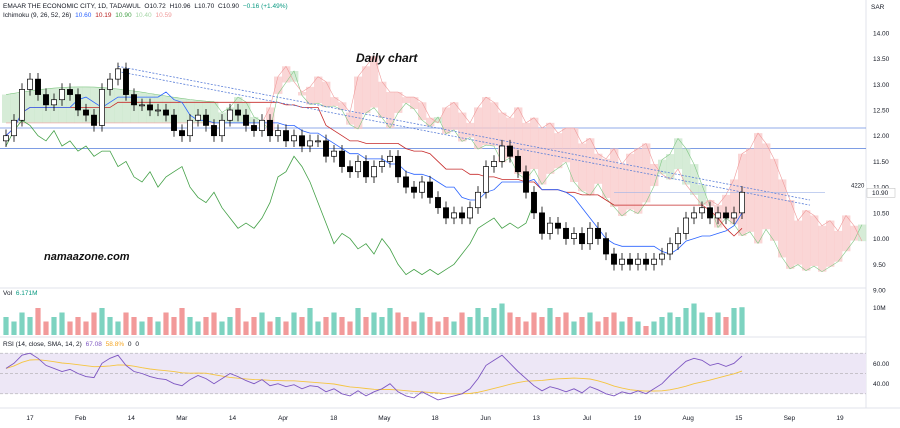 Image resolution: width=900 pixels, height=428 pixels. What do you see at coordinates (83, 15) in the screenshot?
I see `ichimoku-value-1: 10.60` at bounding box center [83, 15].